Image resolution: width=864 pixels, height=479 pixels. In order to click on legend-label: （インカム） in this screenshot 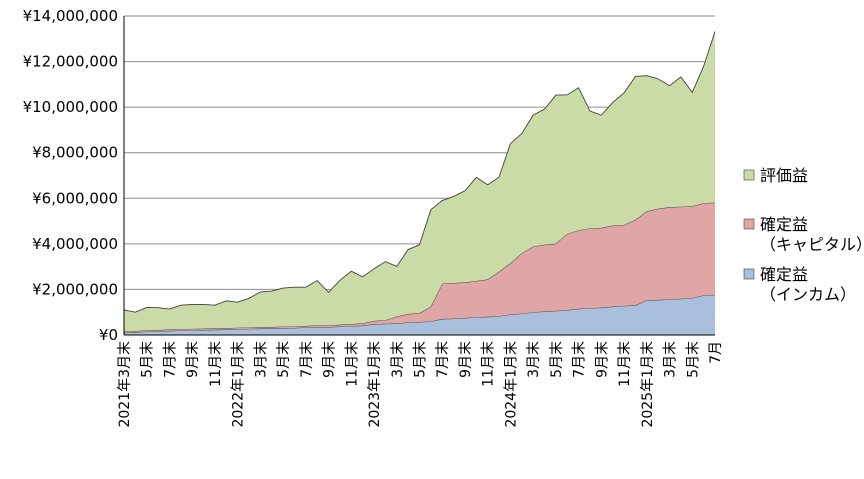, I will do `click(808, 294)`.